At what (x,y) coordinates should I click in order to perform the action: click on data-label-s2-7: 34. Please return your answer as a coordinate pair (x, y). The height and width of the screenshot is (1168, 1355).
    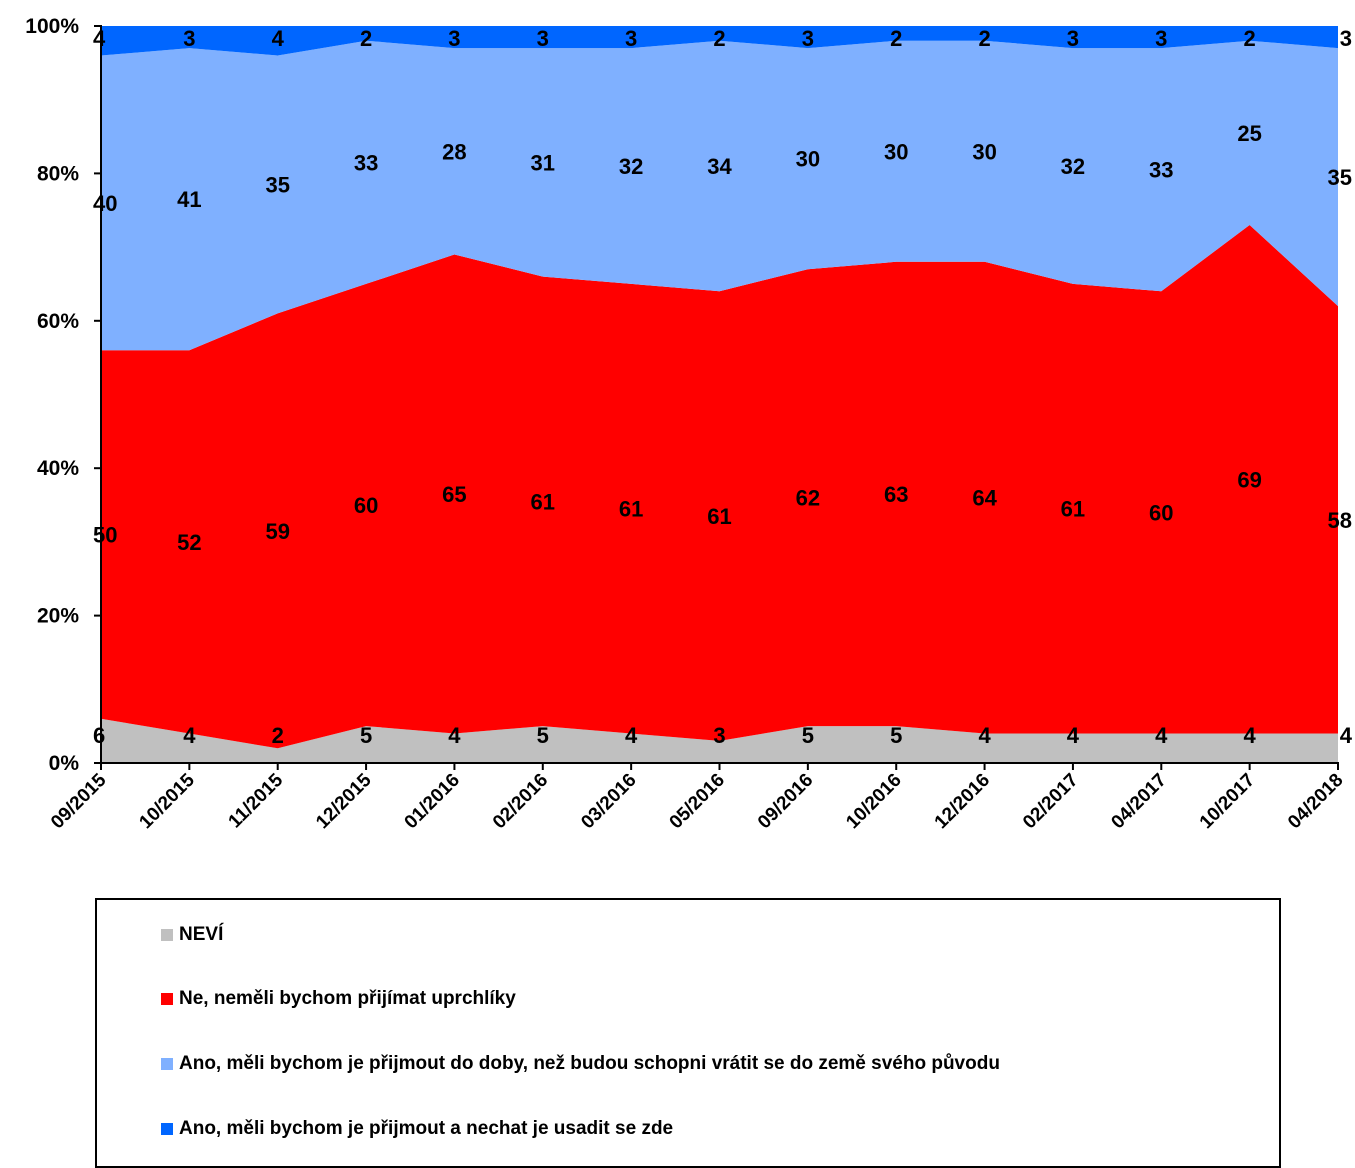
    Looking at the image, I should click on (719, 166).